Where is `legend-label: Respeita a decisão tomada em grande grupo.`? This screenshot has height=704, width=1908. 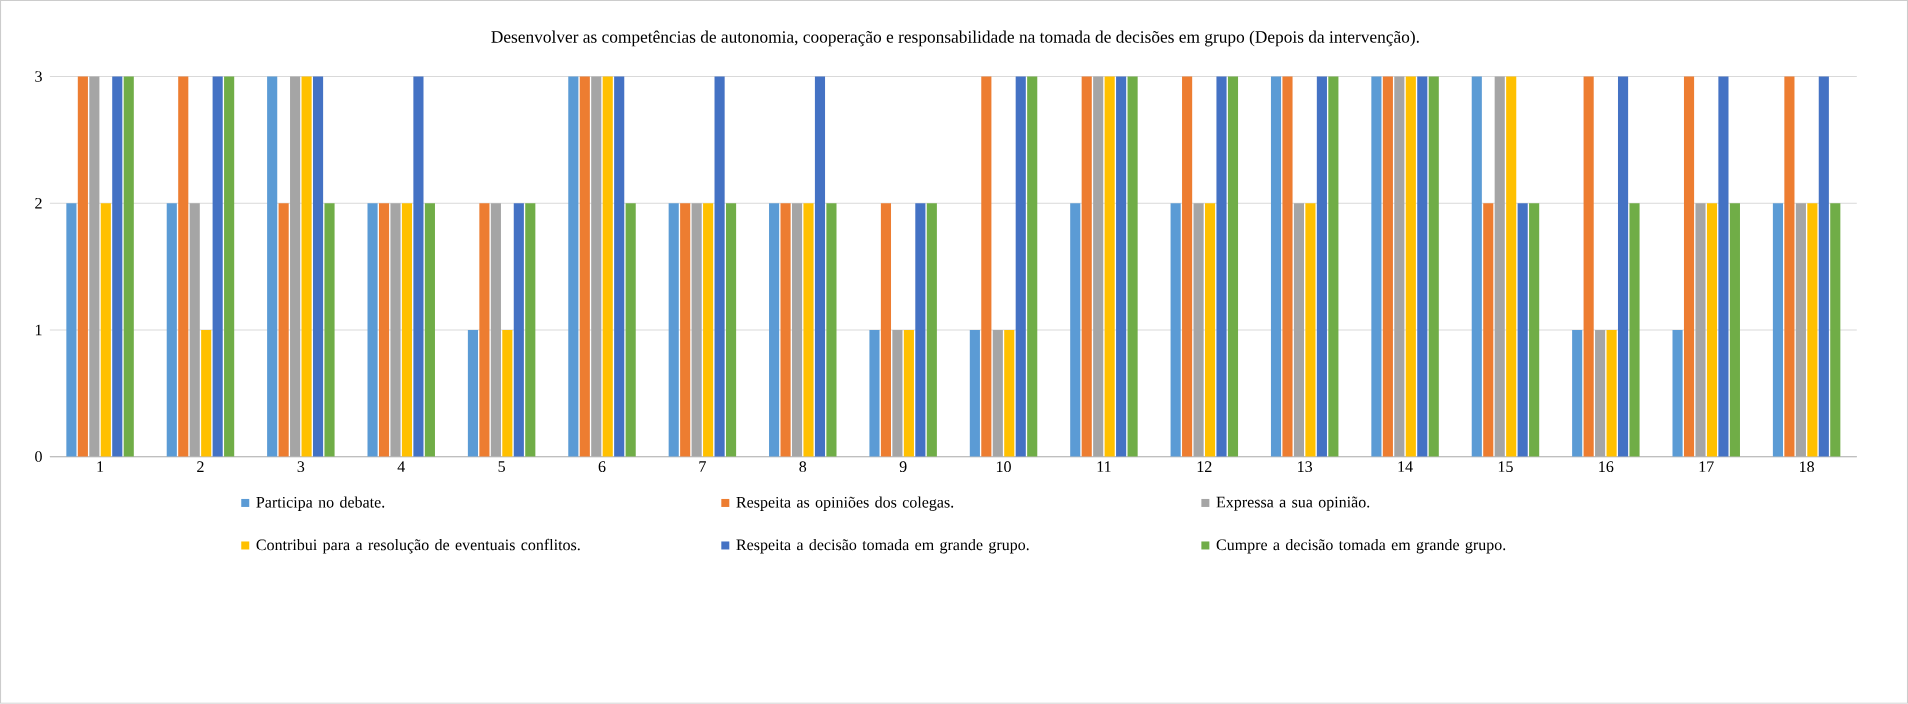
legend-label: Respeita a decisão tomada em grande grupo. is located at coordinates (882, 546).